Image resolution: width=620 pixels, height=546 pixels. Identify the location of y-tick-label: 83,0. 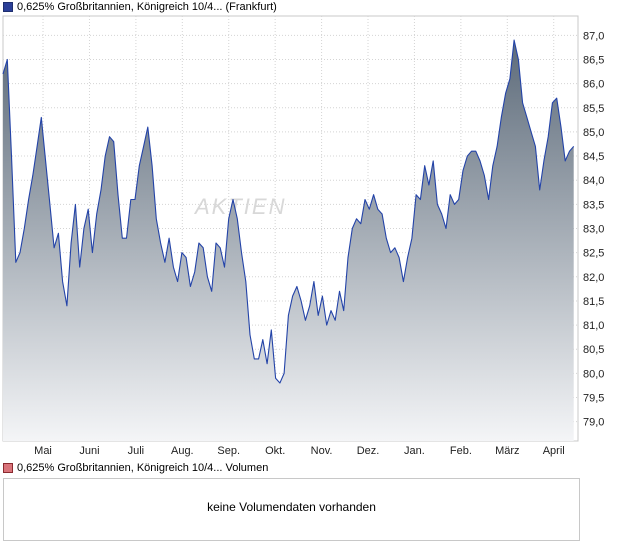
(593, 230).